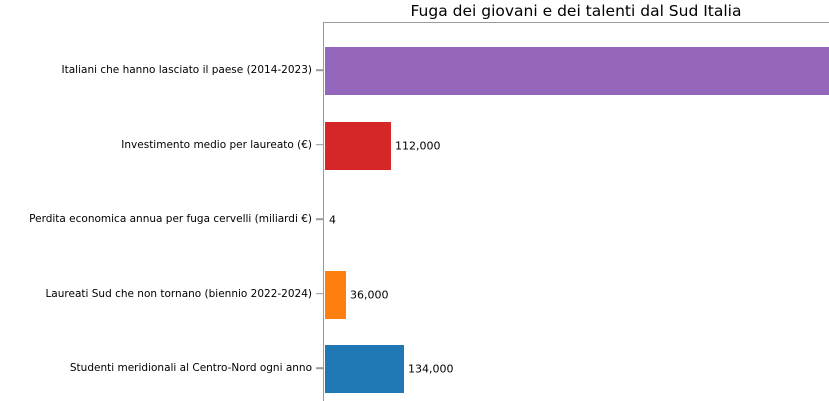 The height and width of the screenshot is (401, 829). I want to click on bar-perdita-economica-annua-value-label: 4, so click(332, 220).